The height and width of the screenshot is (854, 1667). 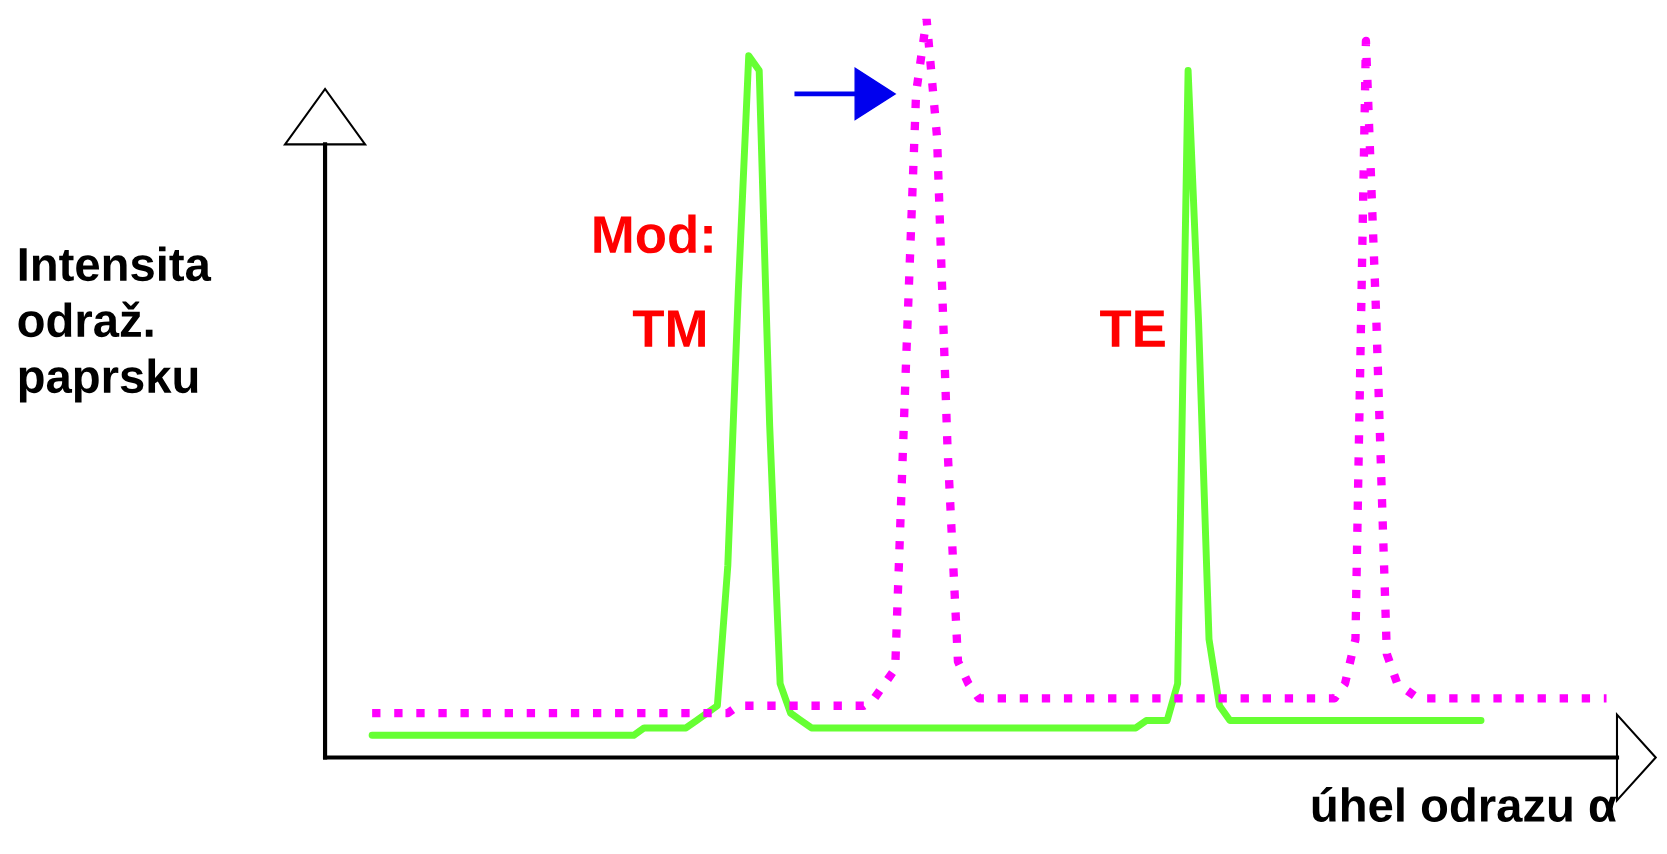 I want to click on annotation: TE, so click(x=1132, y=328).